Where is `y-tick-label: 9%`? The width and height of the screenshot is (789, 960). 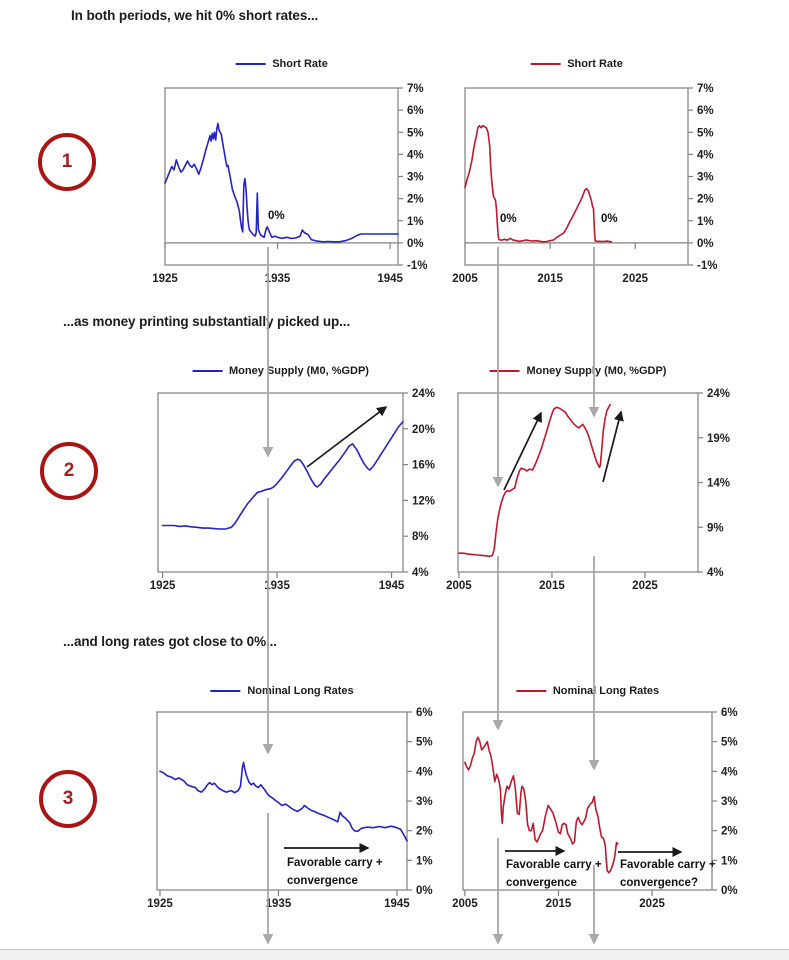 y-tick-label: 9% is located at coordinates (715, 528).